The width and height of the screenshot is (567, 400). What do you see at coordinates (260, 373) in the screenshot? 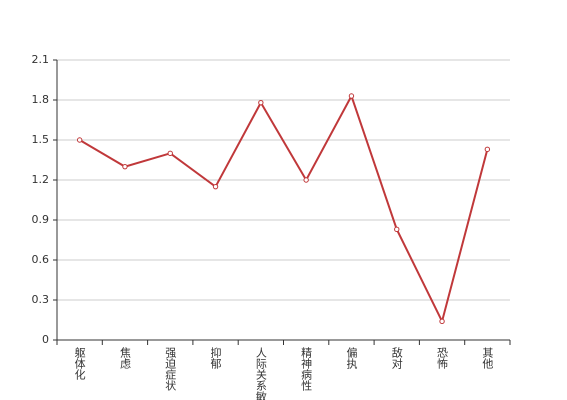
I see `x-tick-label: 人际关系敏感` at bounding box center [260, 373].